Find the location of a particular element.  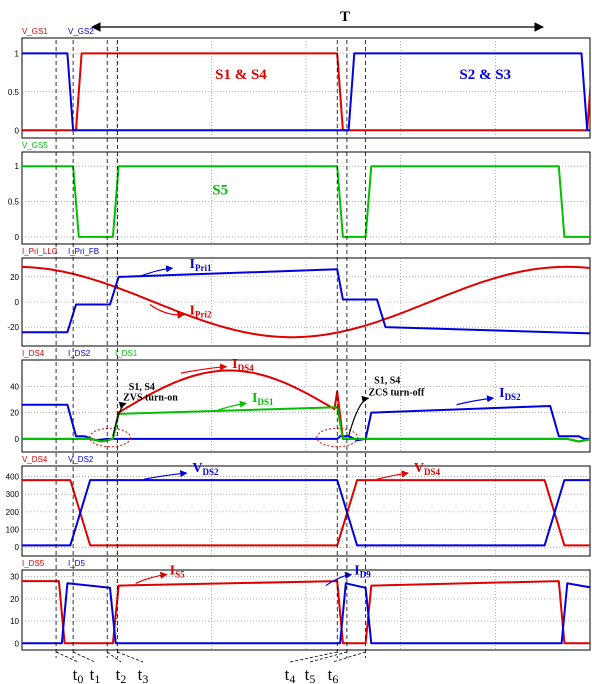

y-tick-label: 10 is located at coordinates (14, 621).